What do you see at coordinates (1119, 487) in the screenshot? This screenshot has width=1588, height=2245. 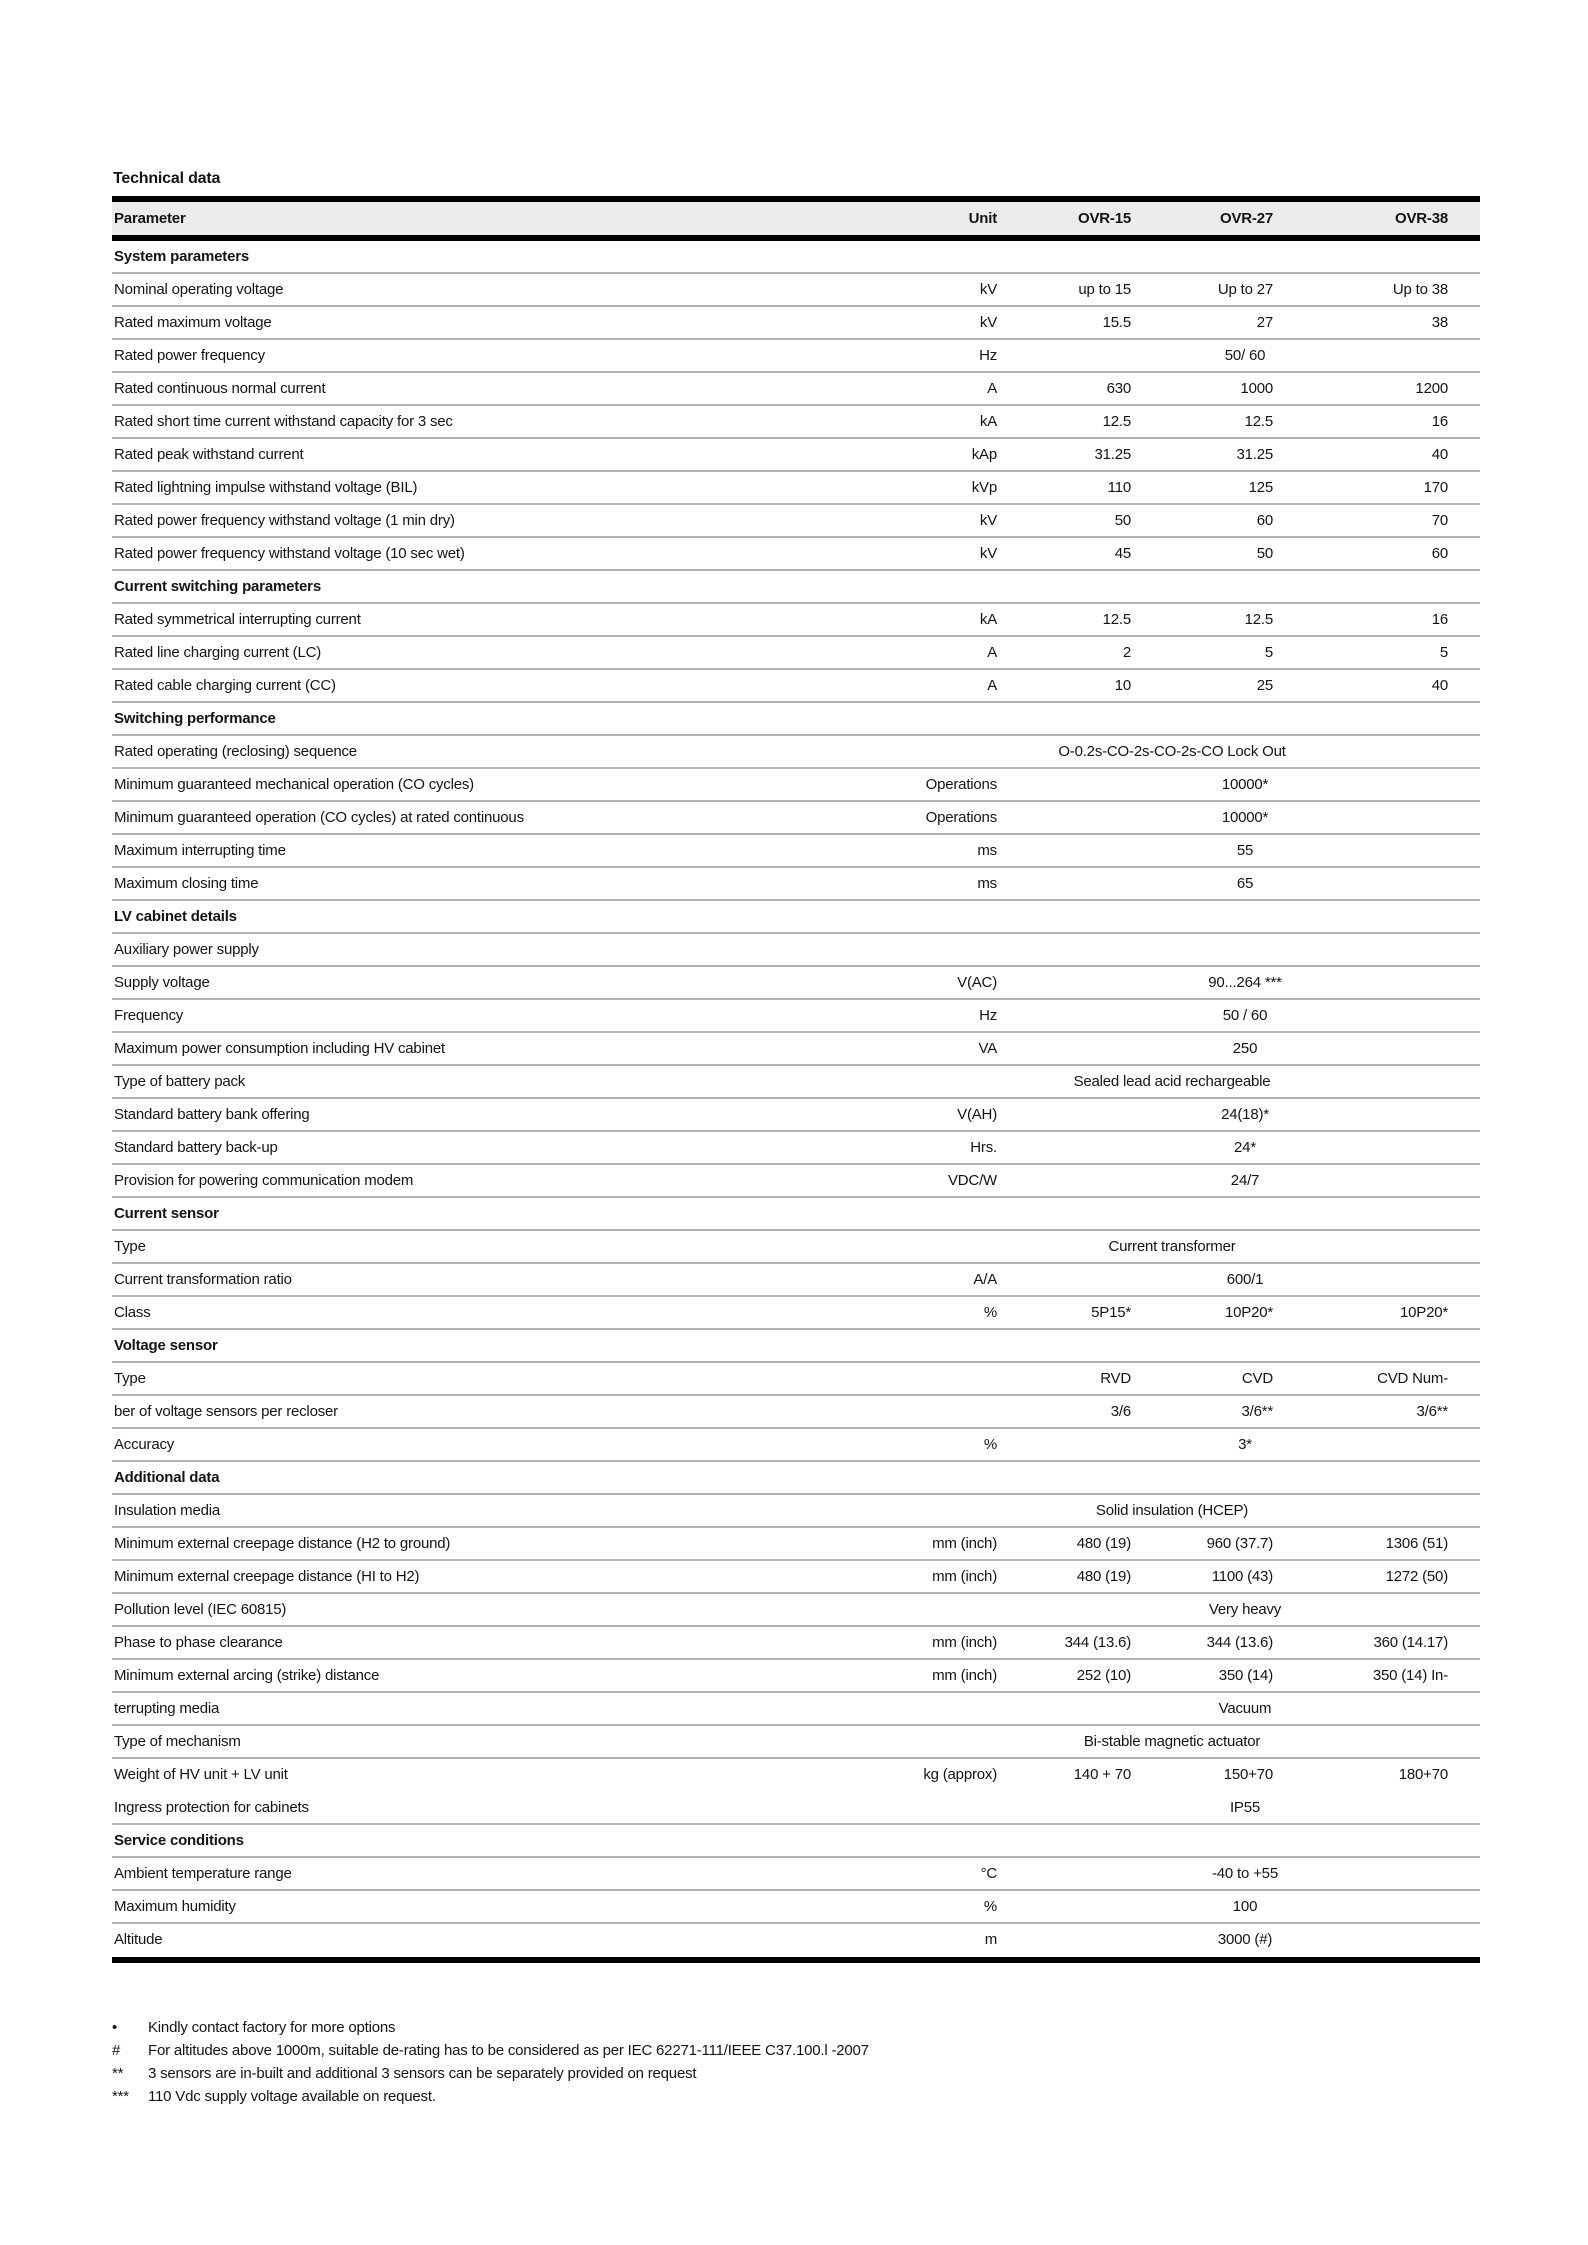 I see `value-ovr15: 110` at bounding box center [1119, 487].